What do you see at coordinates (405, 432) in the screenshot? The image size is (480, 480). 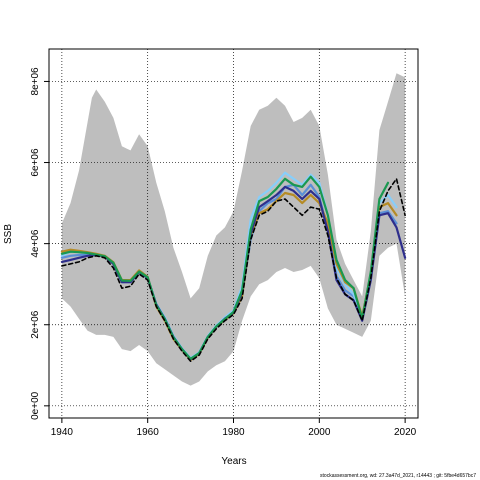 I see `x-tick-label: 2020` at bounding box center [405, 432].